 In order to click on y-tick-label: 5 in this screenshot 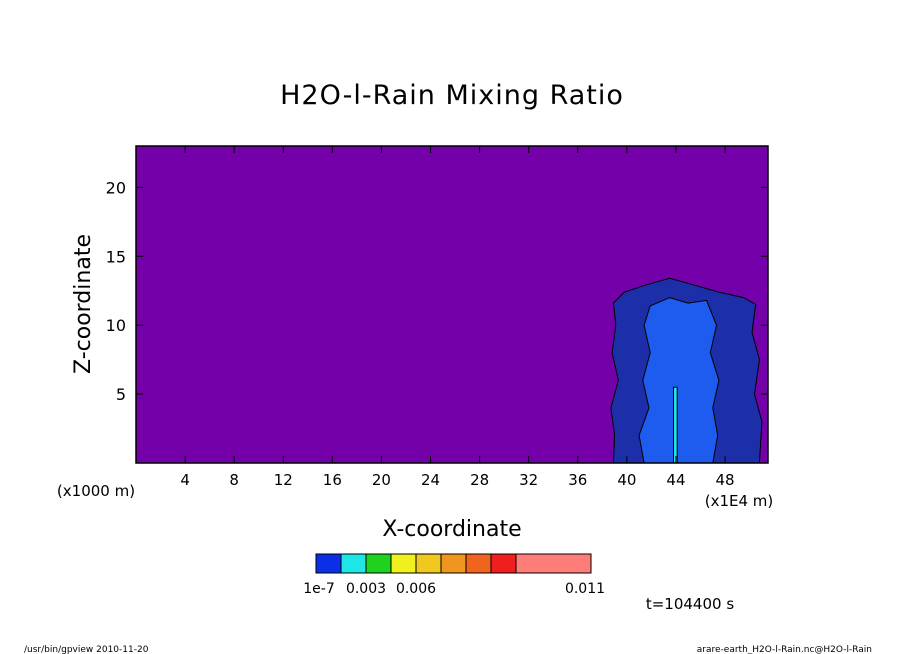, I will do `click(121, 394)`.